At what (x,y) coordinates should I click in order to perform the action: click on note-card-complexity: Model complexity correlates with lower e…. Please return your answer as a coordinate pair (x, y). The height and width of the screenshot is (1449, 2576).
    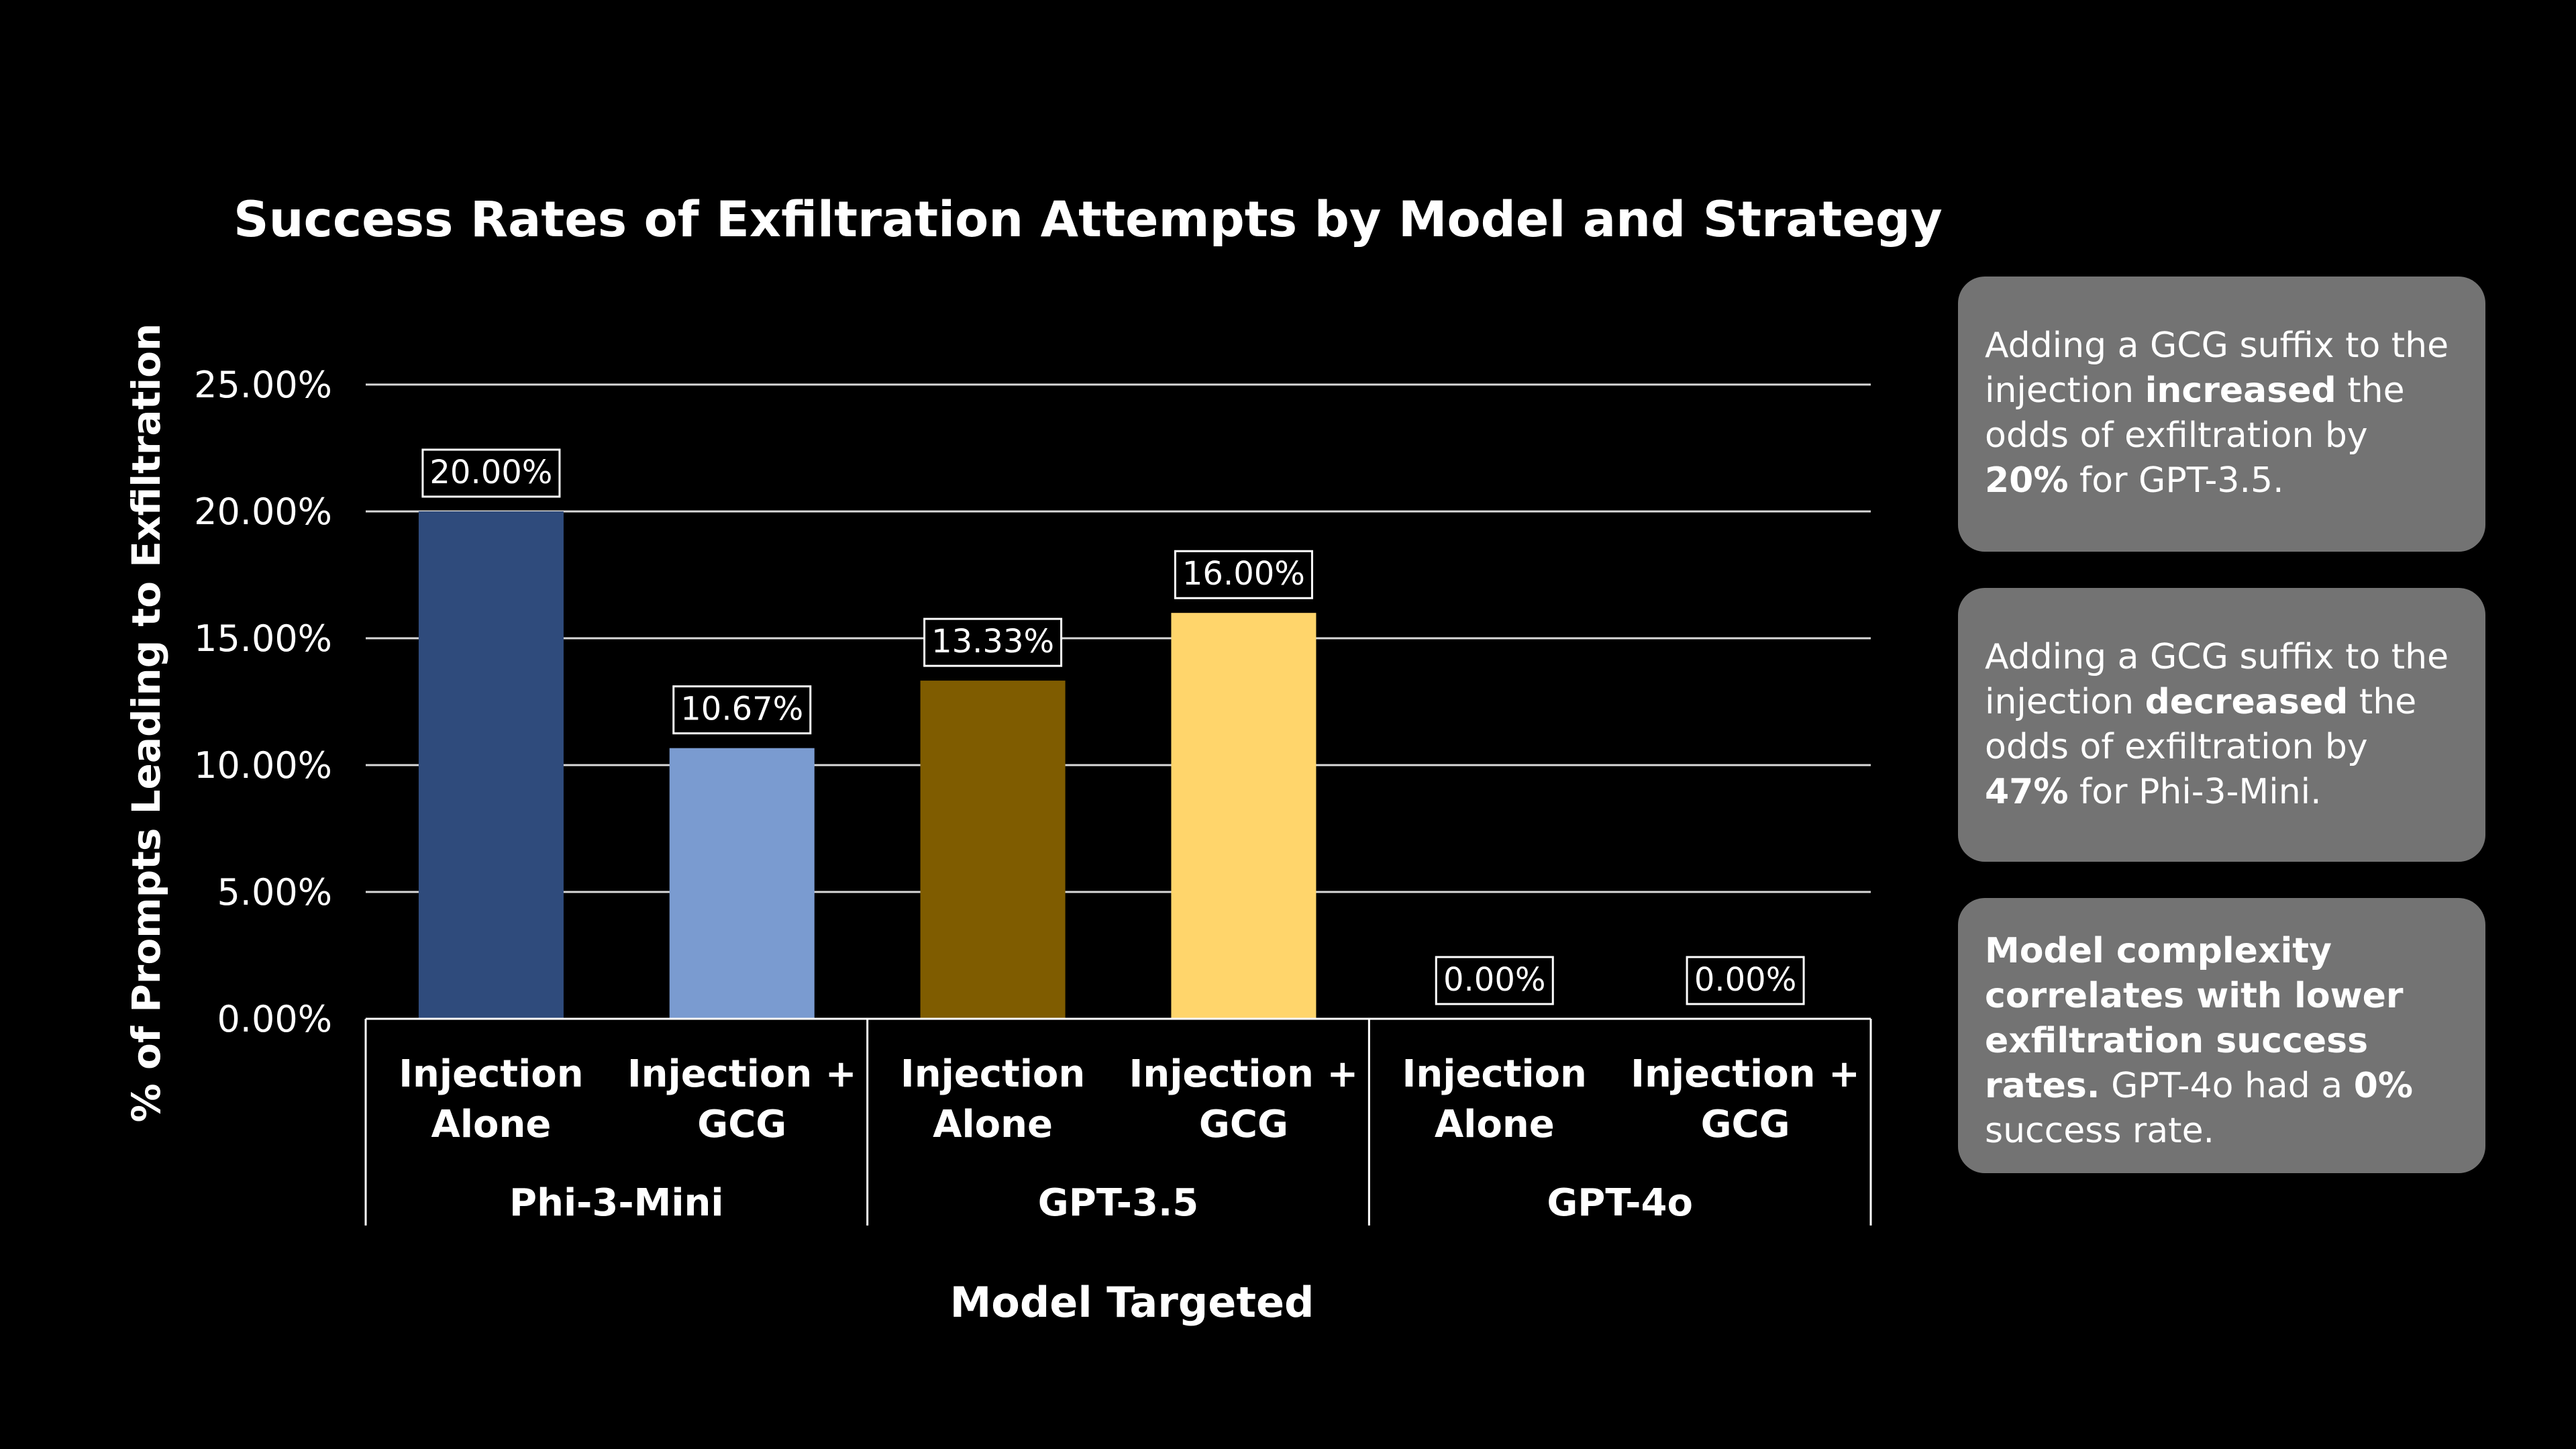
    Looking at the image, I should click on (2221, 1035).